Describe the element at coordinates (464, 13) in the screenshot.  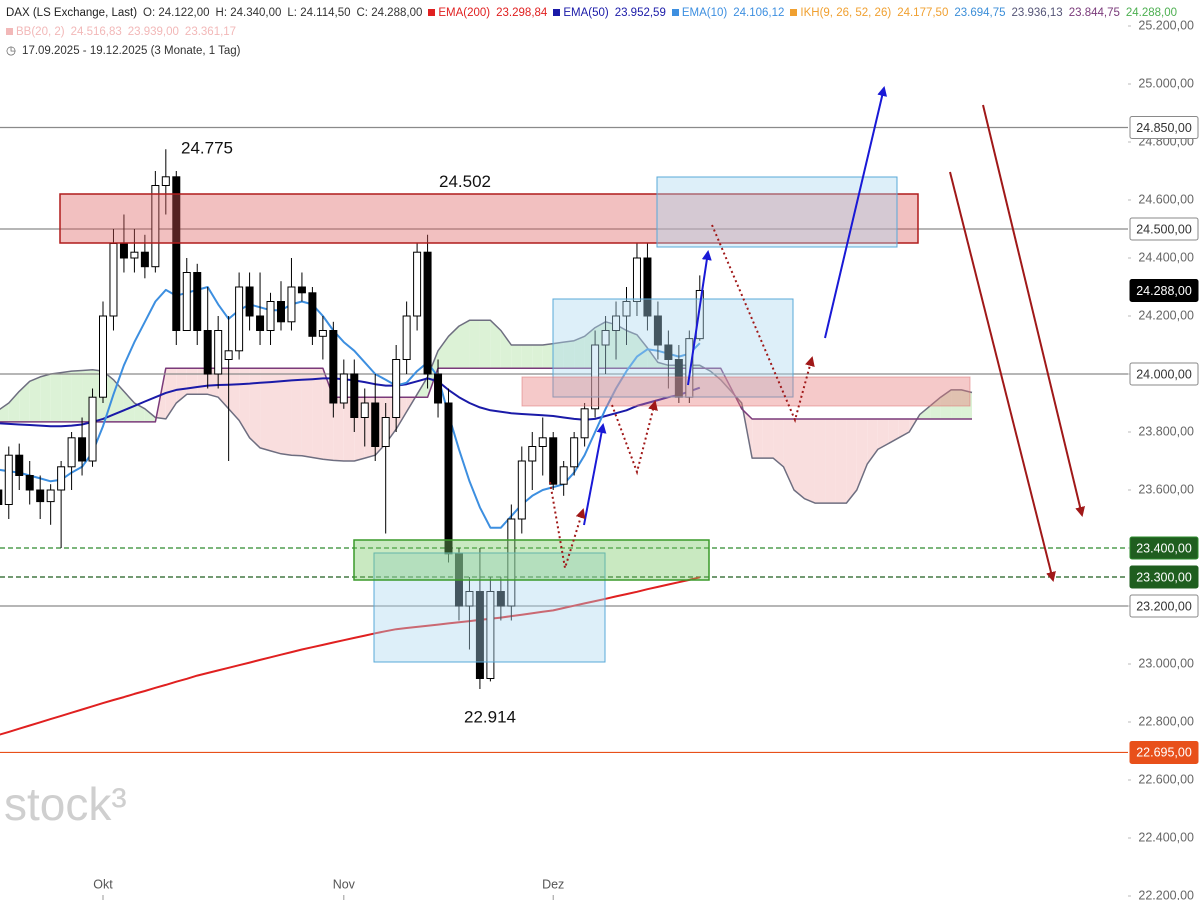
I see `legend-name: EMA(200)` at that location.